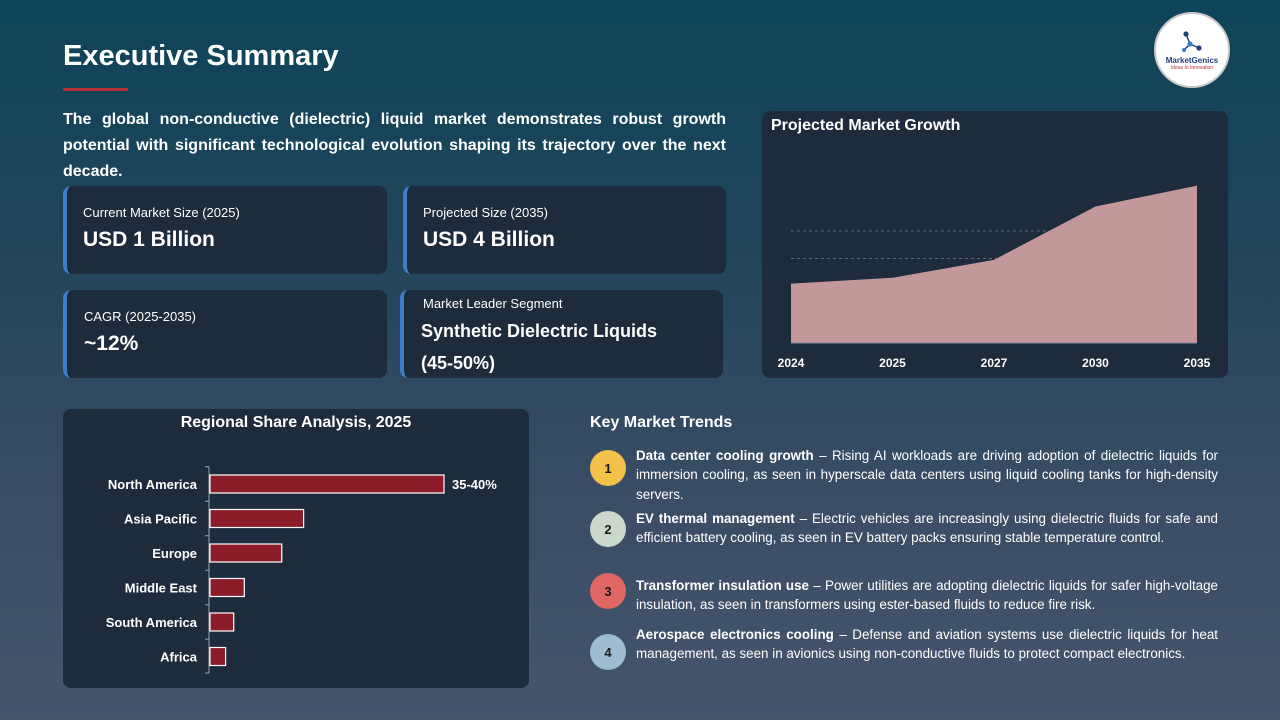 The height and width of the screenshot is (720, 1280). I want to click on trend-title: Transformer insulation use, so click(723, 585).